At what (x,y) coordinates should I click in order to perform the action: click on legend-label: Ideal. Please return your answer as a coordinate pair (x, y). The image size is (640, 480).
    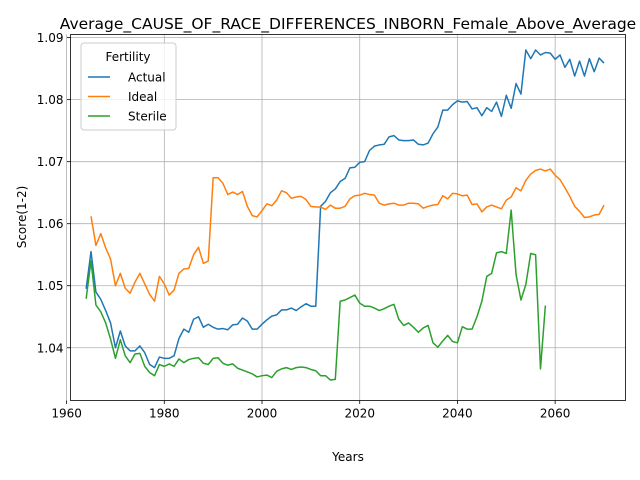
    Looking at the image, I should click on (142, 97).